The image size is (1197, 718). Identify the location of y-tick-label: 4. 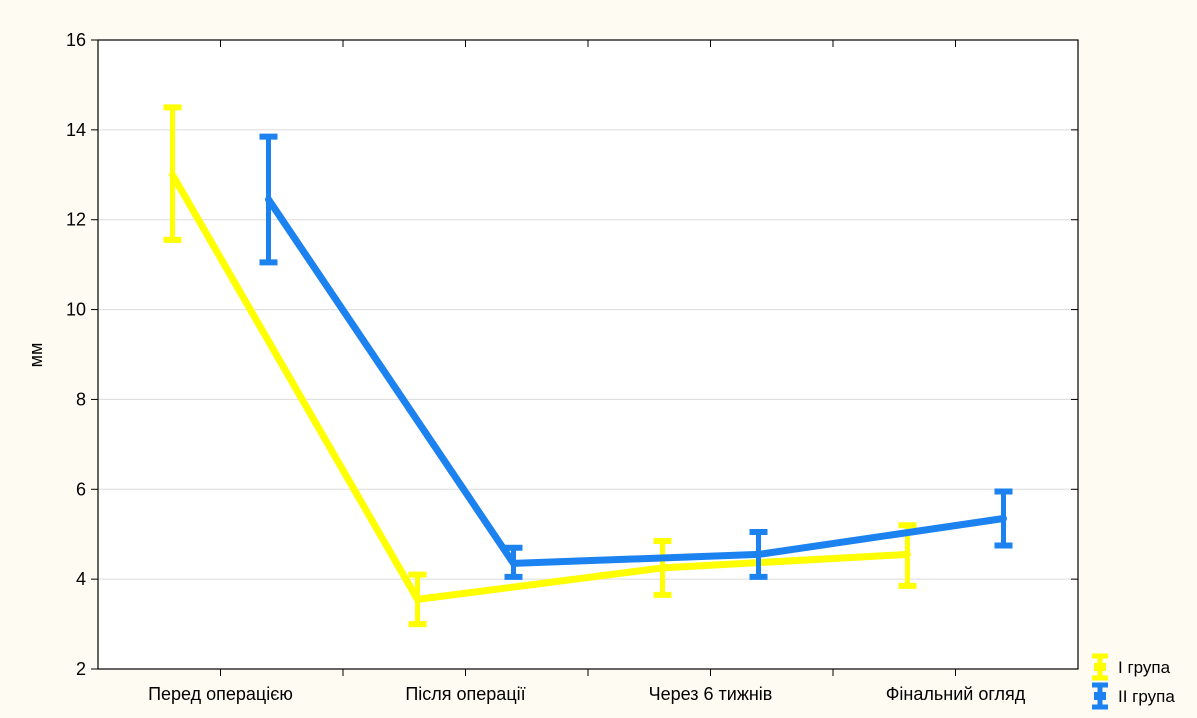
(81, 579).